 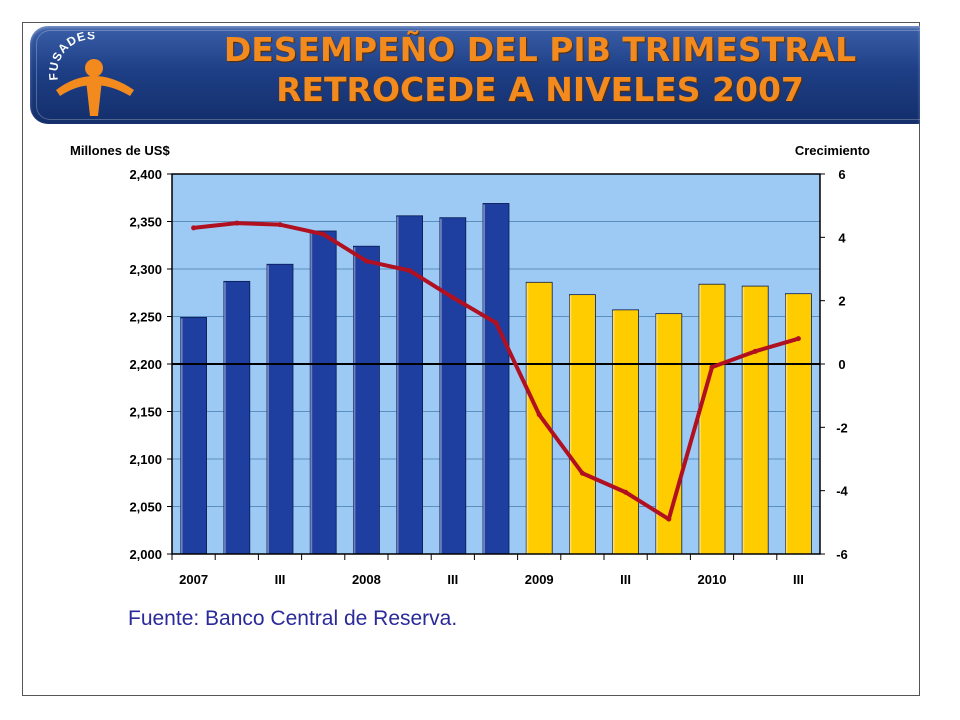 What do you see at coordinates (145, 554) in the screenshot?
I see `y-tick-label: 2,000` at bounding box center [145, 554].